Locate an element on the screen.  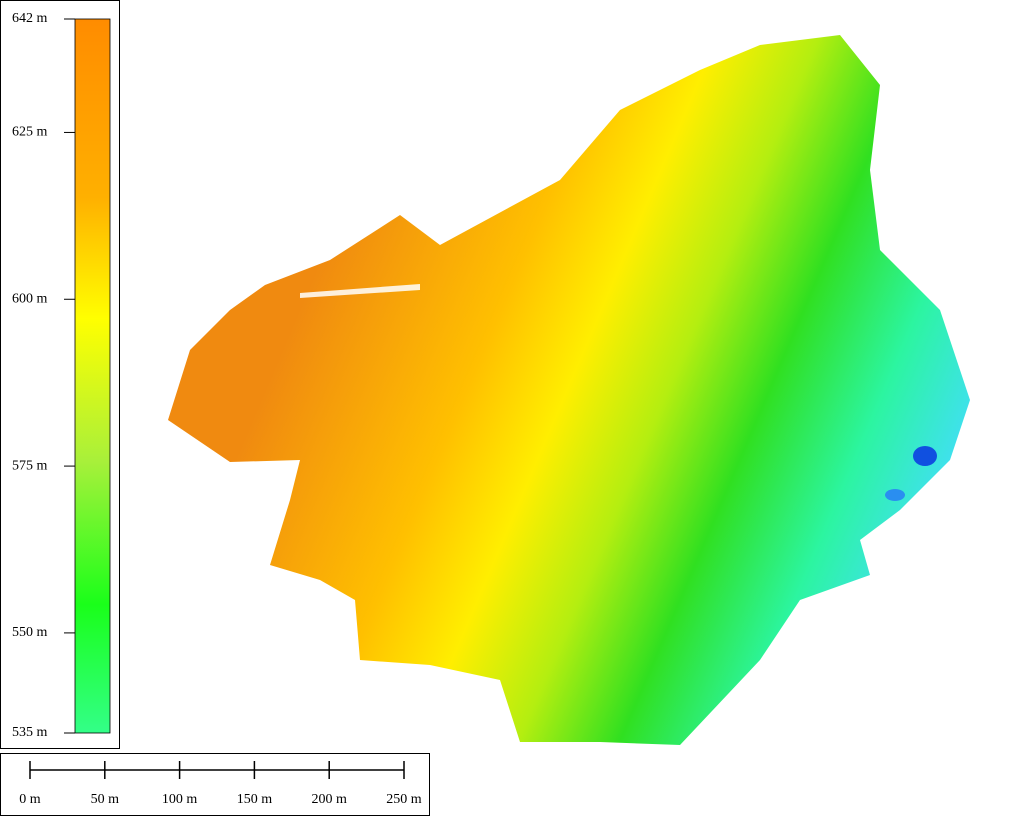
colorbar-label: 642 m is located at coordinates (30, 18).